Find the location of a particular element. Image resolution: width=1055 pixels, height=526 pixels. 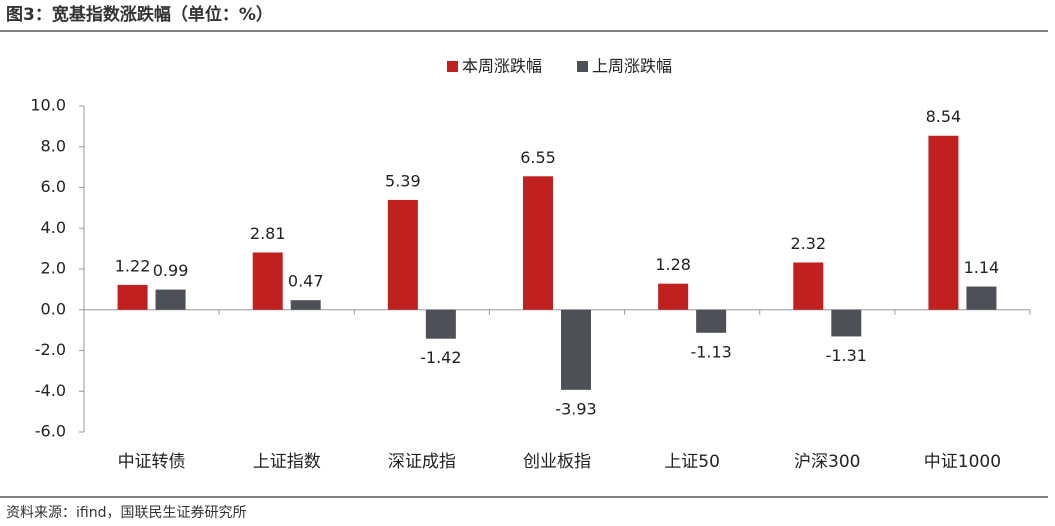

y-tick-label: 2.0 is located at coordinates (53, 268).